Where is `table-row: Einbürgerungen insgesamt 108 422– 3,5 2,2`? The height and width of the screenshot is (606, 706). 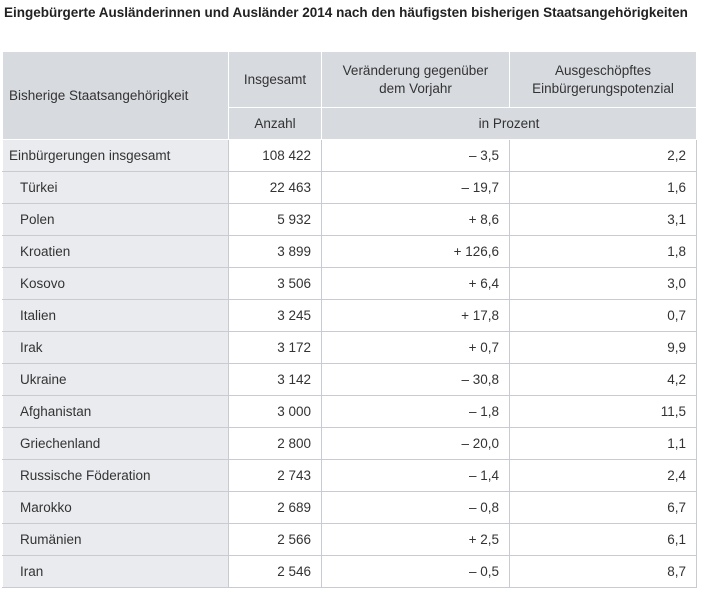
table-row: Einbürgerungen insgesamt 108 422– 3,5 2,2 is located at coordinates (349, 155).